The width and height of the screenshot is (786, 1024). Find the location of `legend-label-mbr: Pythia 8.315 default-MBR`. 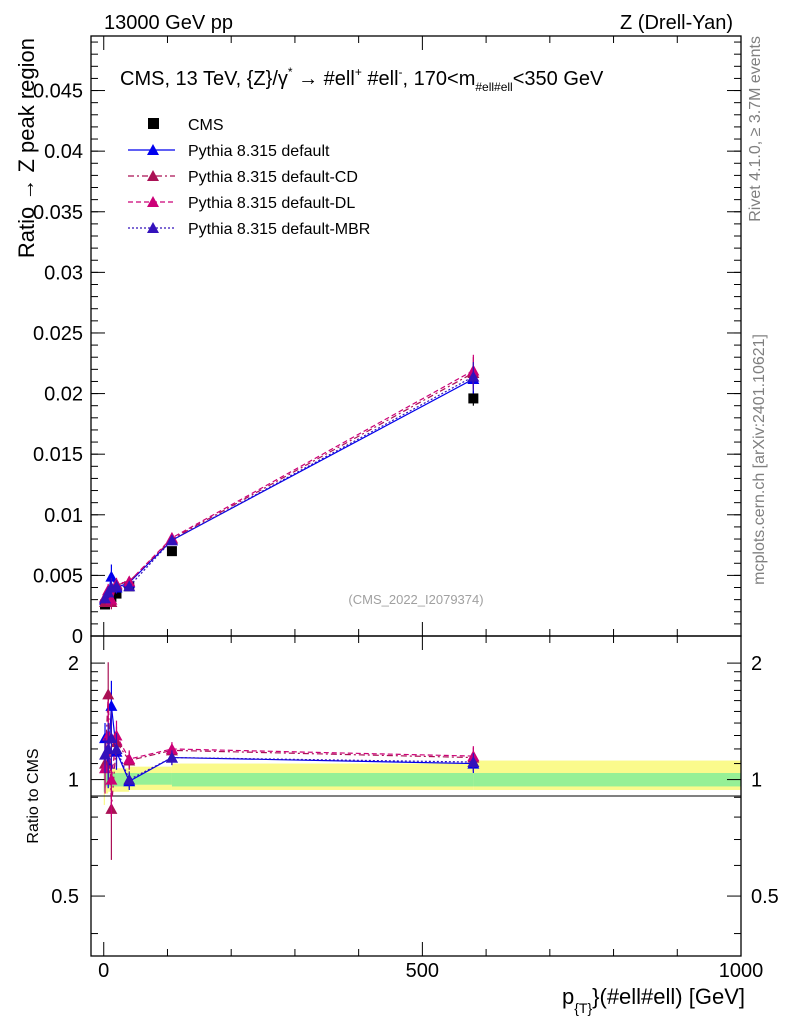

legend-label-mbr: Pythia 8.315 default-MBR is located at coordinates (279, 229).